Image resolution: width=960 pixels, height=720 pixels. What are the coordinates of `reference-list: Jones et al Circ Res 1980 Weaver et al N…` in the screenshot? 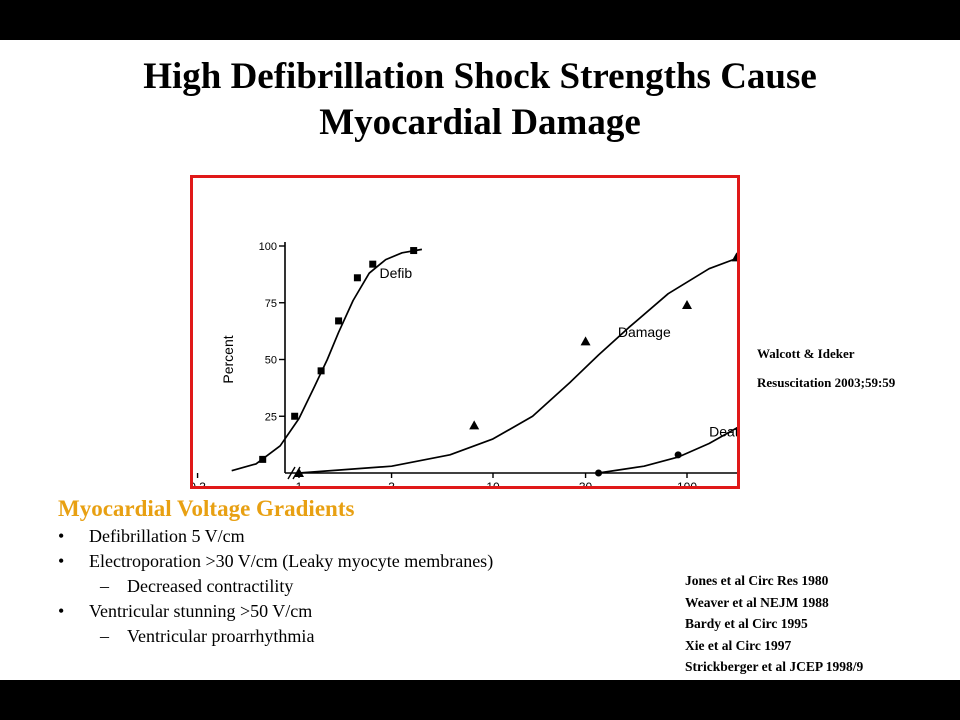 It's located at (774, 624).